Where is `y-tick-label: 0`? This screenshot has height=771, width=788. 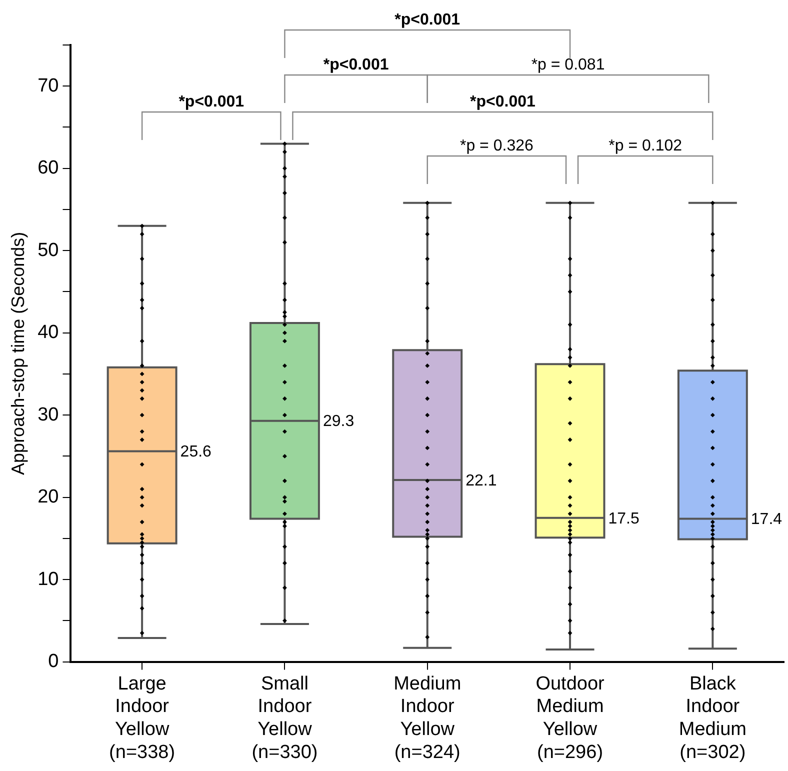
y-tick-label: 0 is located at coordinates (53, 661).